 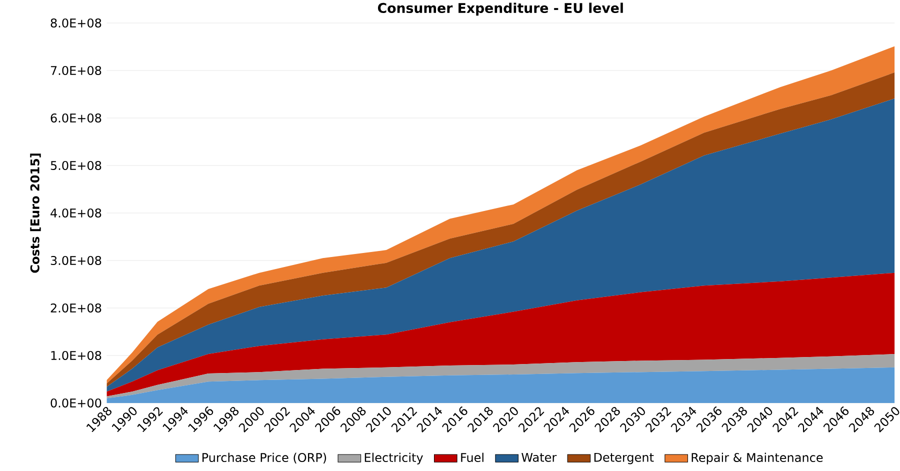 What do you see at coordinates (76, 355) in the screenshot?
I see `y-tick-label: 1.0E+08` at bounding box center [76, 355].